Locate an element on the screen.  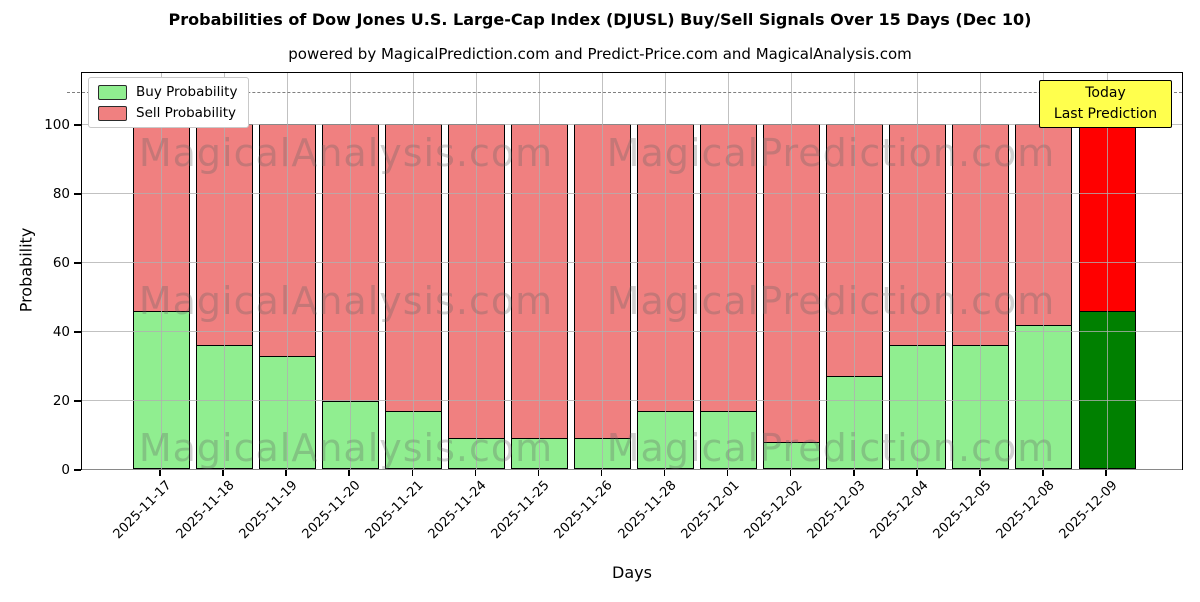
x-tick-label-2025-11-28: 2025-11-28 is located at coordinates (647, 510).